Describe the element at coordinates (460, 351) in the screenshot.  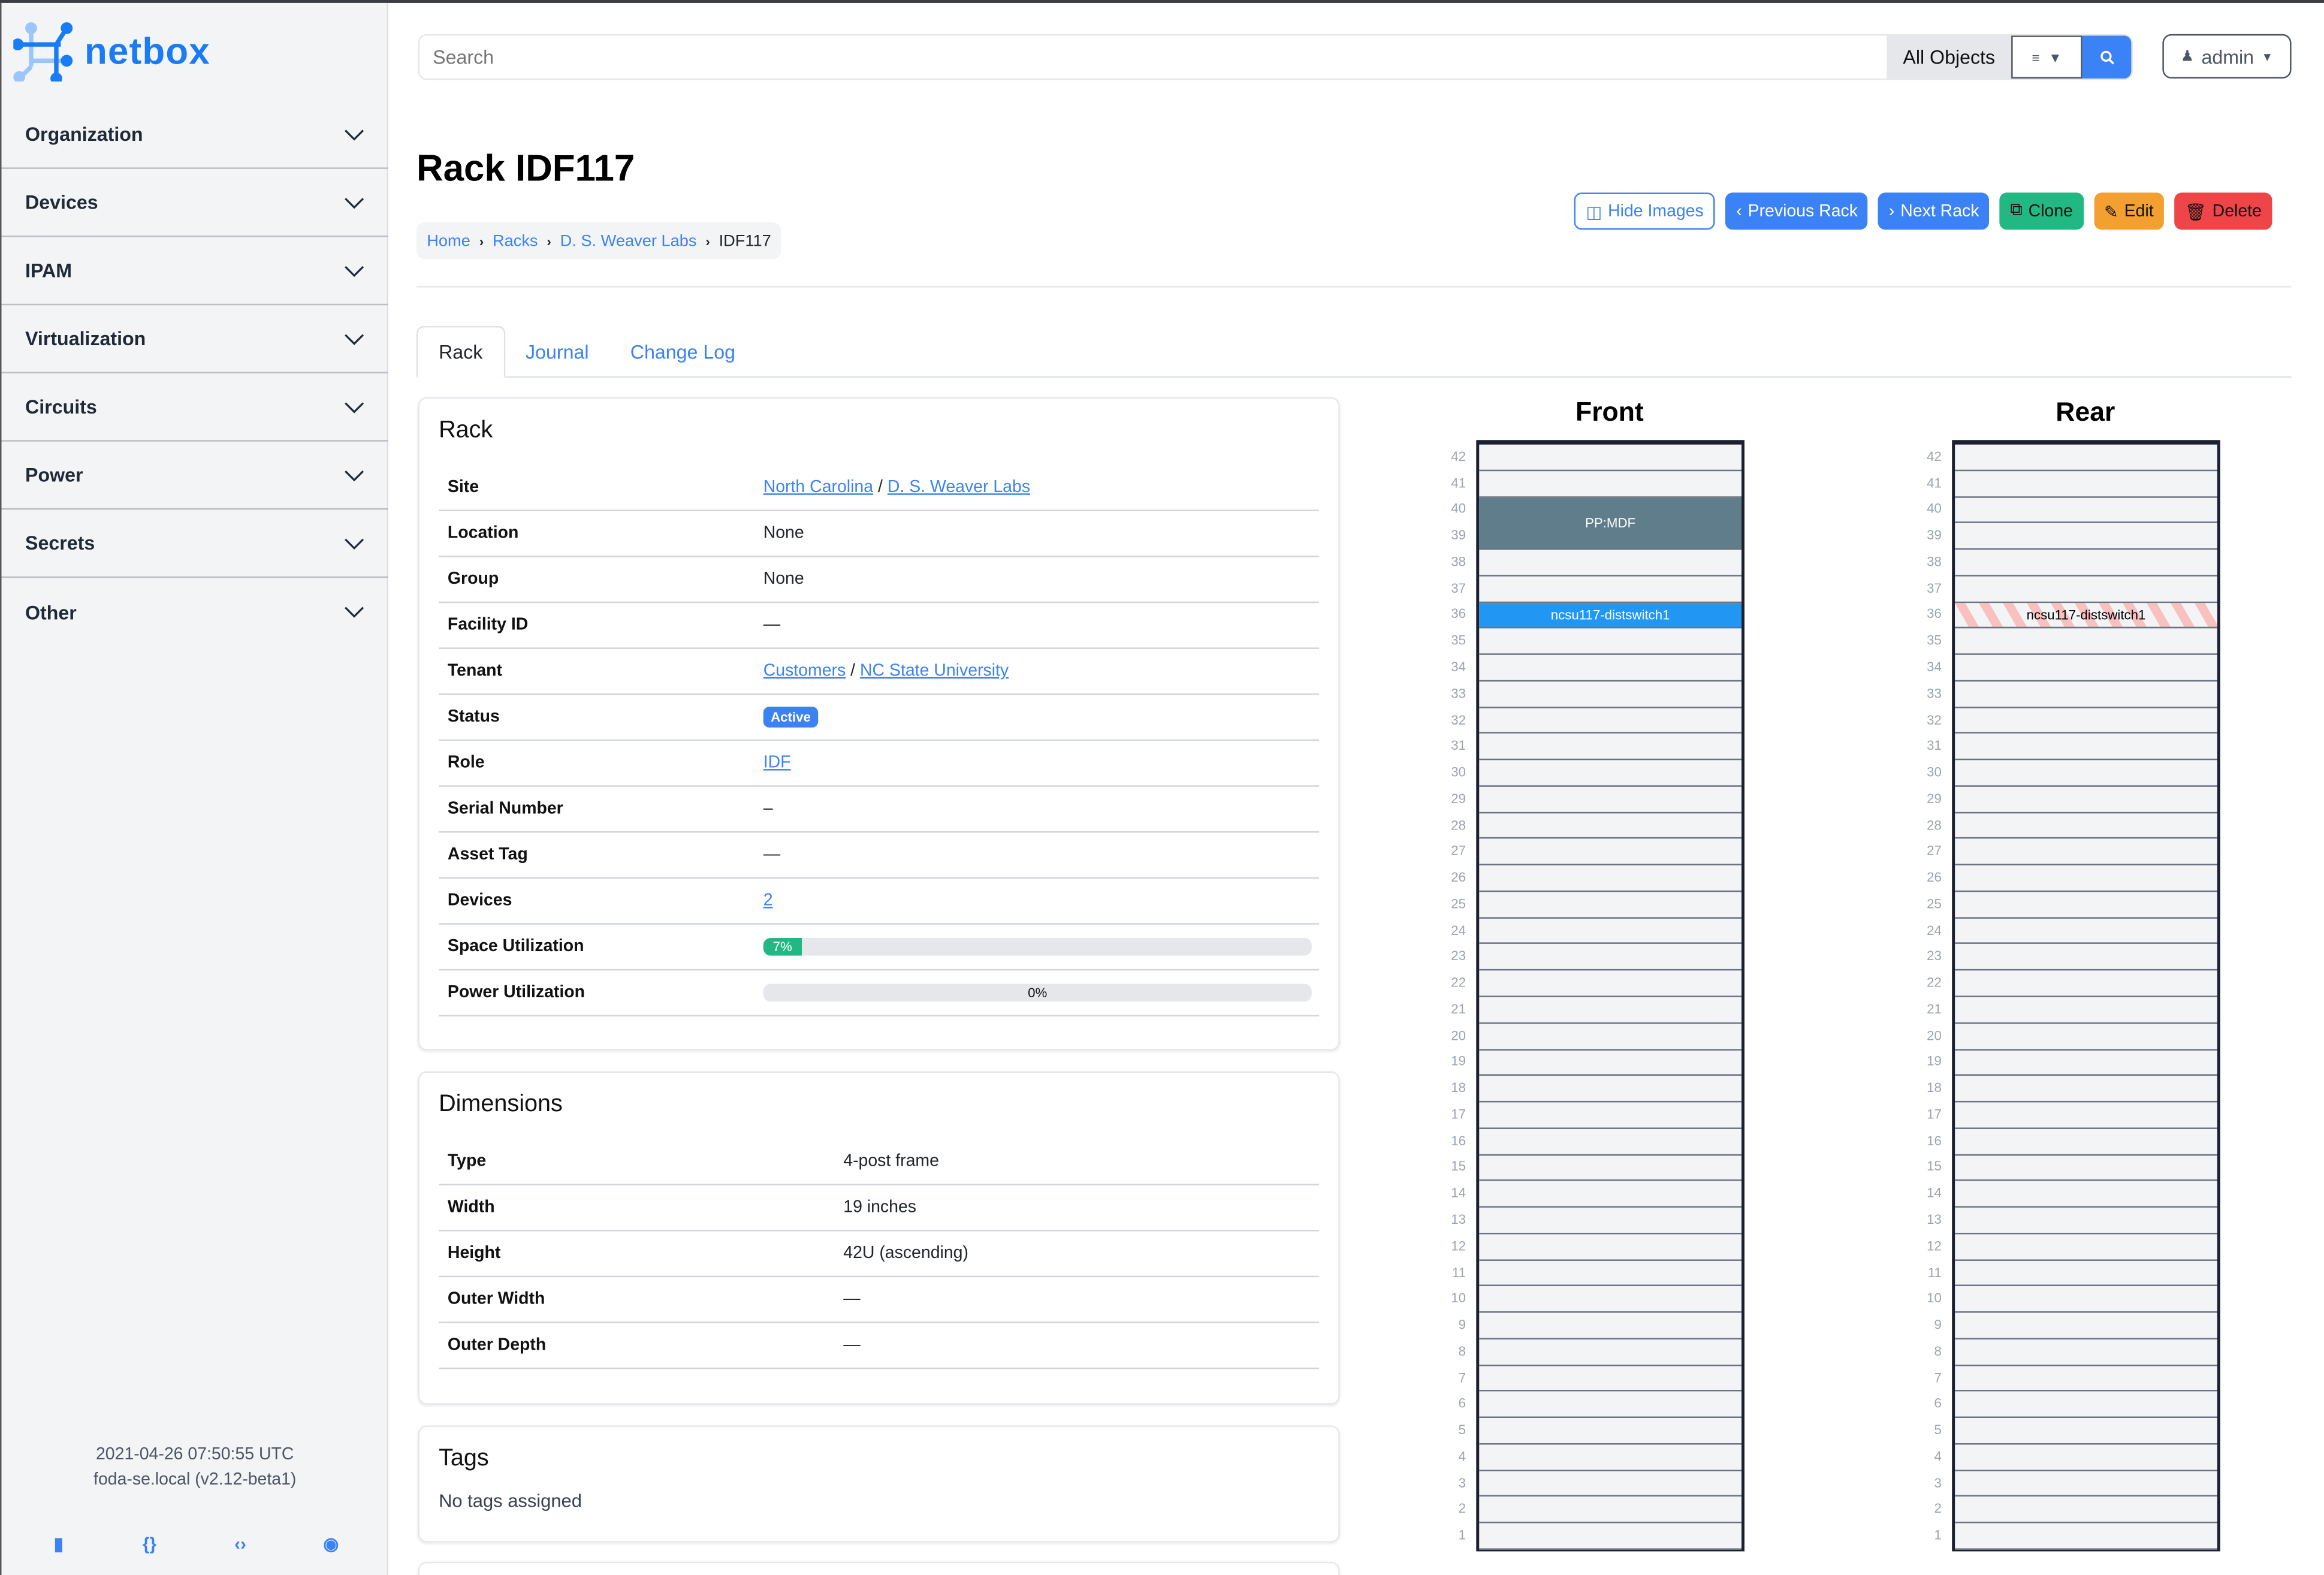
I see `tab-rack: Rack` at that location.